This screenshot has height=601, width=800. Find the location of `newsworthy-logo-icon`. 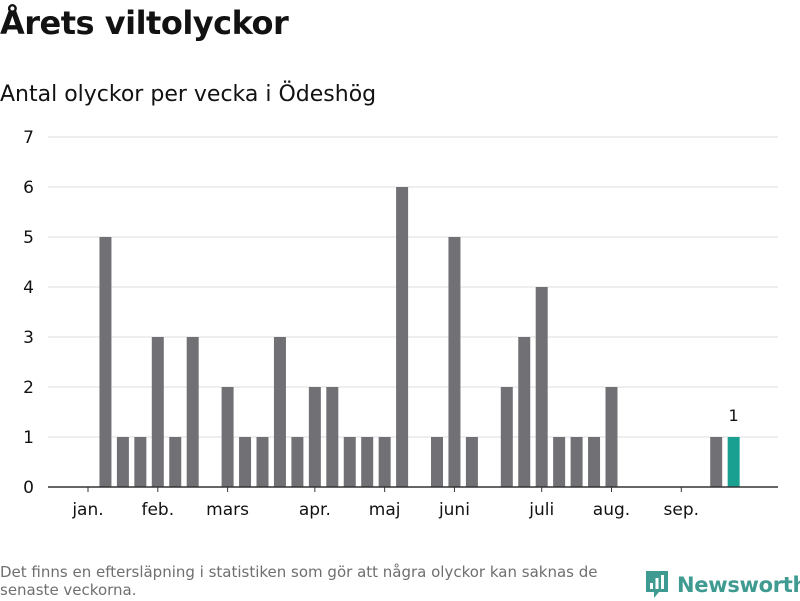

newsworthy-logo-icon is located at coordinates (657, 584).